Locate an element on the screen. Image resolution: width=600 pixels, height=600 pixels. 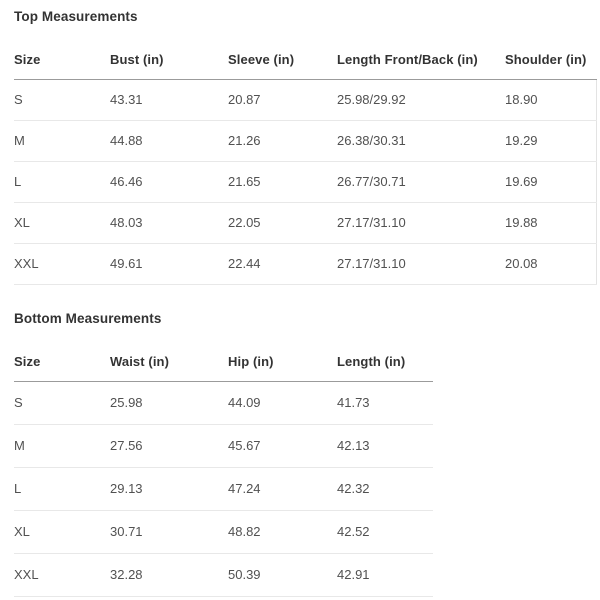
table-cell: 44.88 is located at coordinates (169, 141).